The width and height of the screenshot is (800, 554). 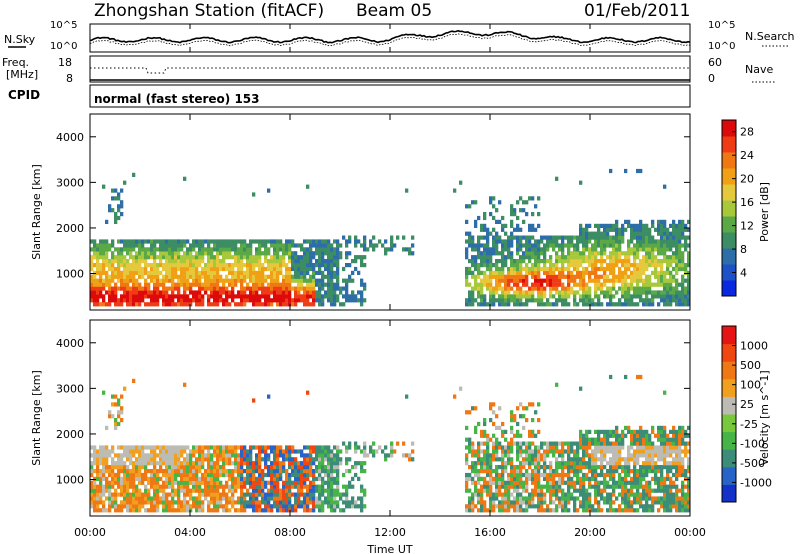 I want to click on range-tick-label: 2000, so click(x=70, y=228).